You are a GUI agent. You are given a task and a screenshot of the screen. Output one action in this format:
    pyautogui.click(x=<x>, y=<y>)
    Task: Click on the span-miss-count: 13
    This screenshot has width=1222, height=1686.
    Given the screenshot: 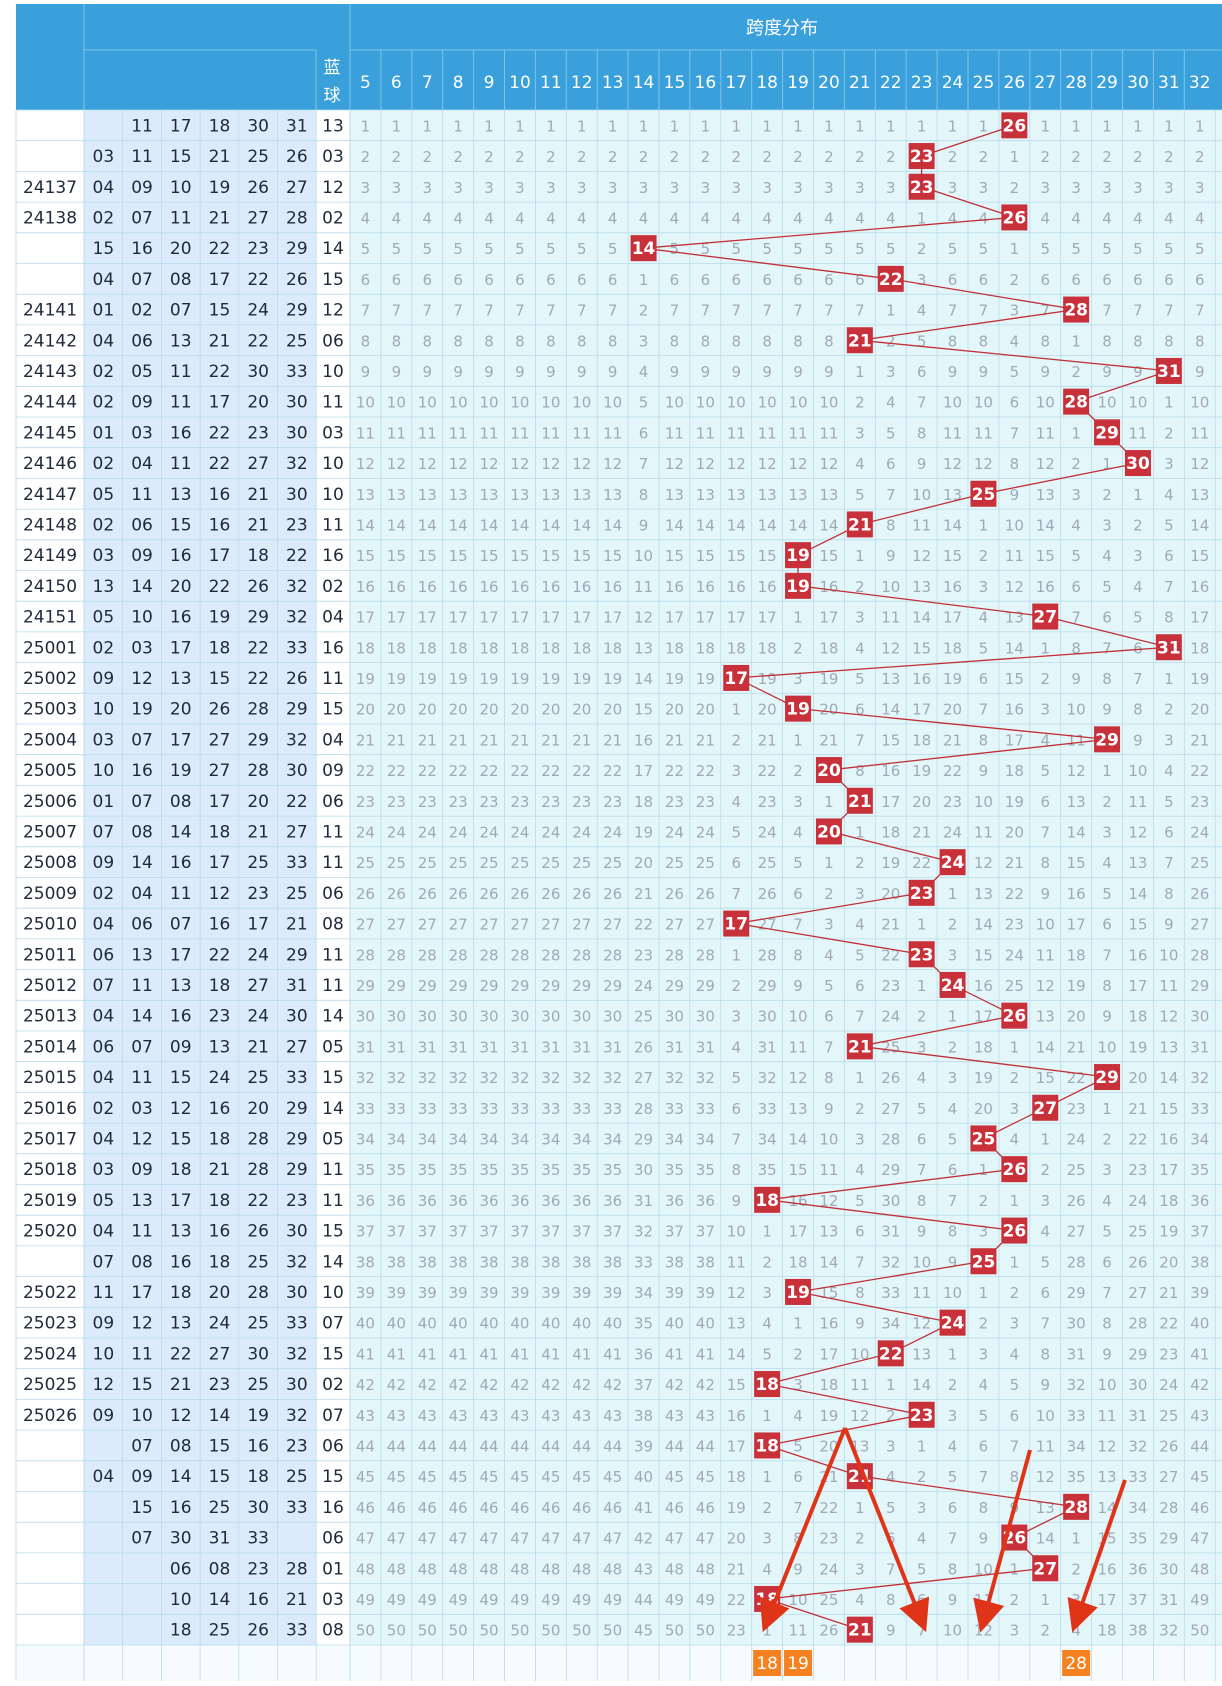 What is the action you would take?
    pyautogui.click(x=1168, y=1047)
    